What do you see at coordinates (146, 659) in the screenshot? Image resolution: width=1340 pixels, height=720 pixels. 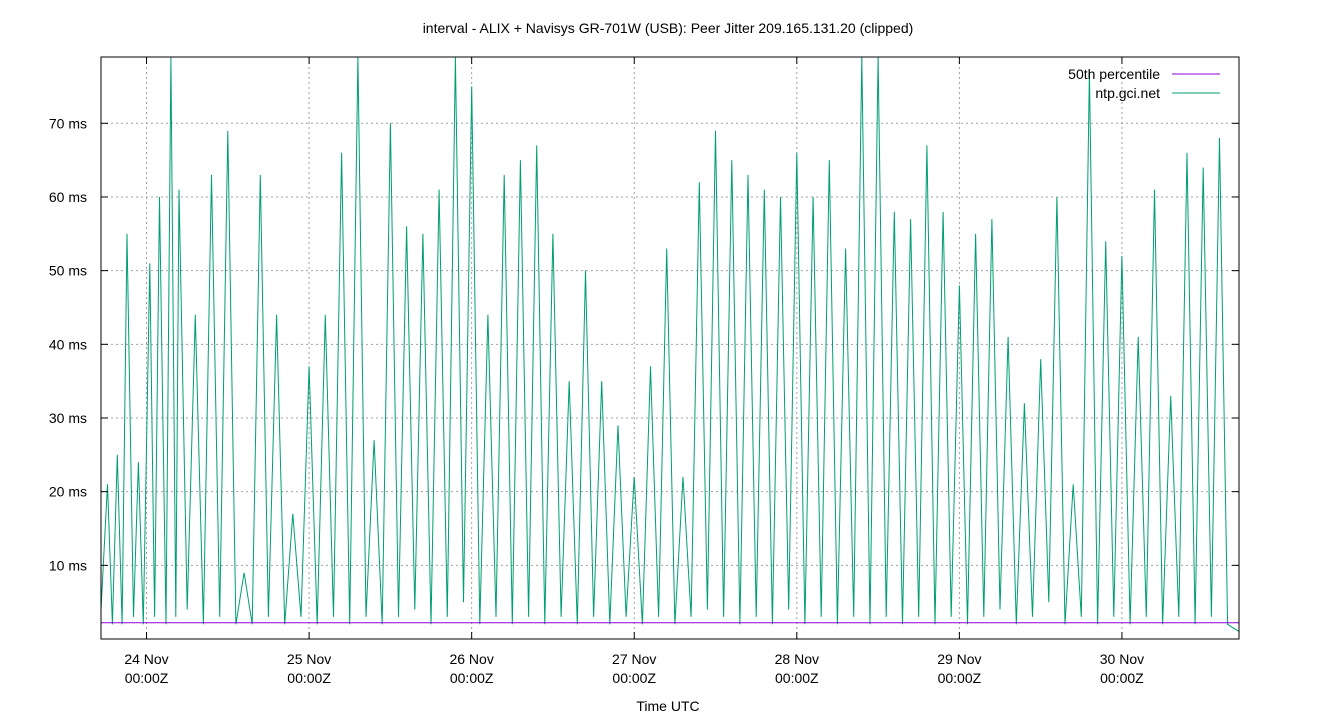 I see `x-tick-label-date: 24 Nov` at bounding box center [146, 659].